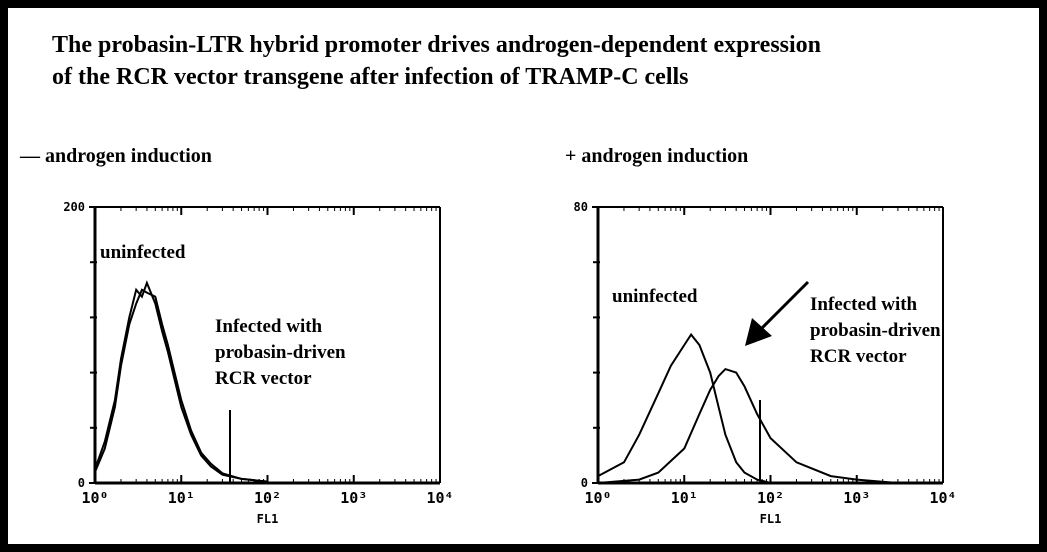 This screenshot has width=1047, height=552. Describe the element at coordinates (115, 156) in the screenshot. I see `panel-label: — androgen induction` at that location.